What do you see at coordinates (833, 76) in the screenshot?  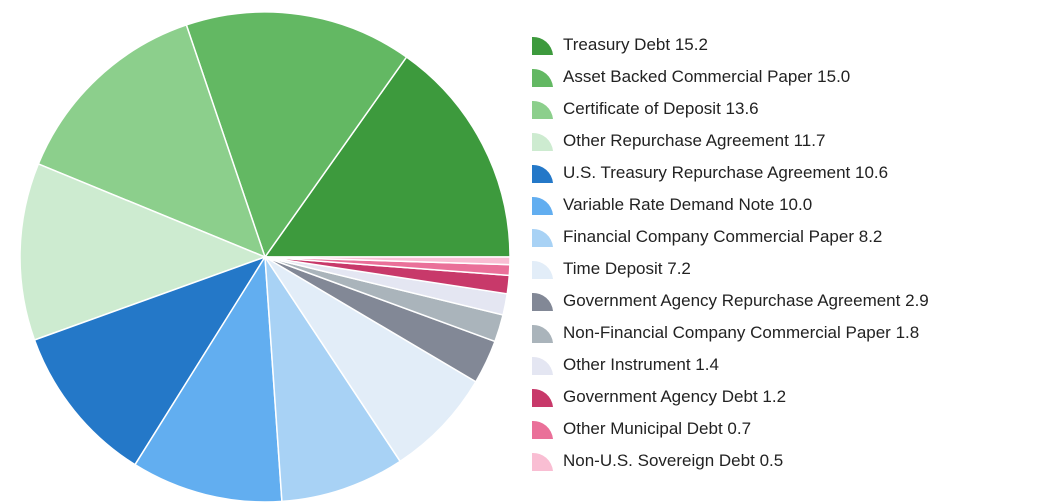 I see `legend-value: 15.0` at bounding box center [833, 76].